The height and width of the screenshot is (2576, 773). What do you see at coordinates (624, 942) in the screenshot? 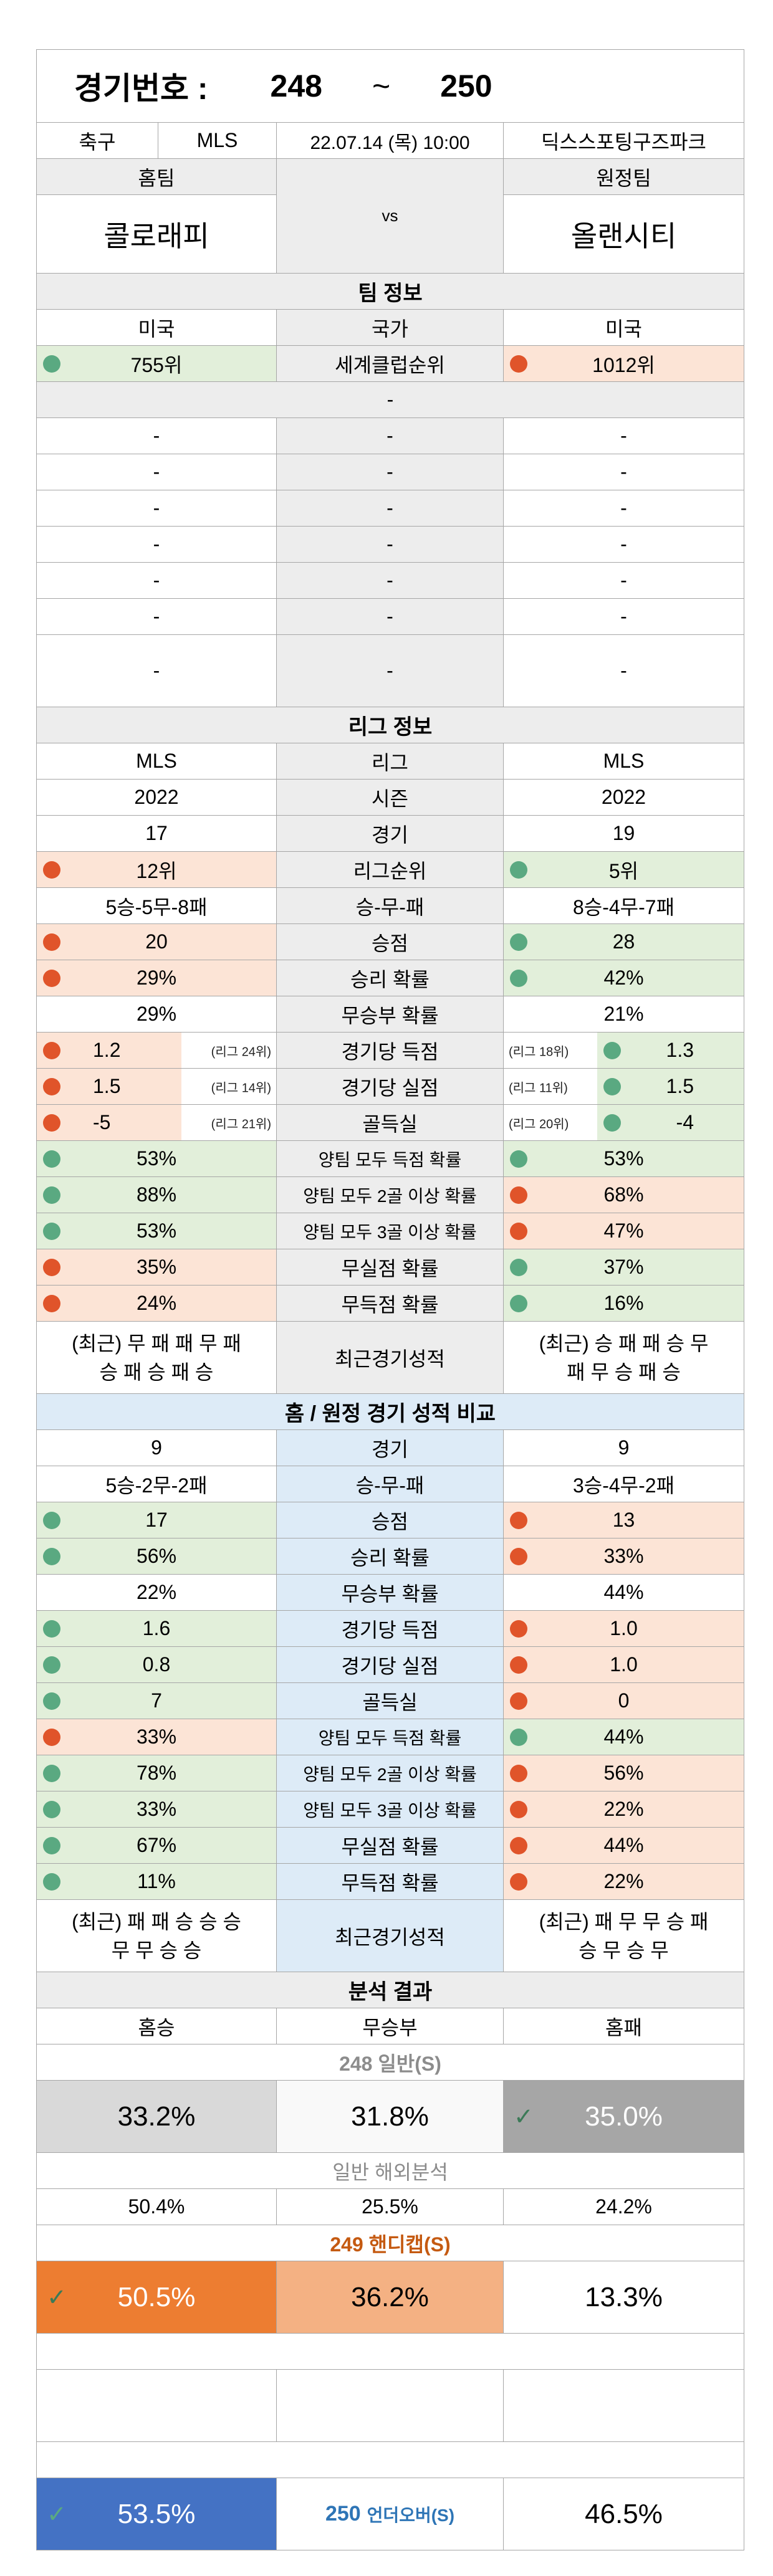
I see `away-value: 28` at bounding box center [624, 942].